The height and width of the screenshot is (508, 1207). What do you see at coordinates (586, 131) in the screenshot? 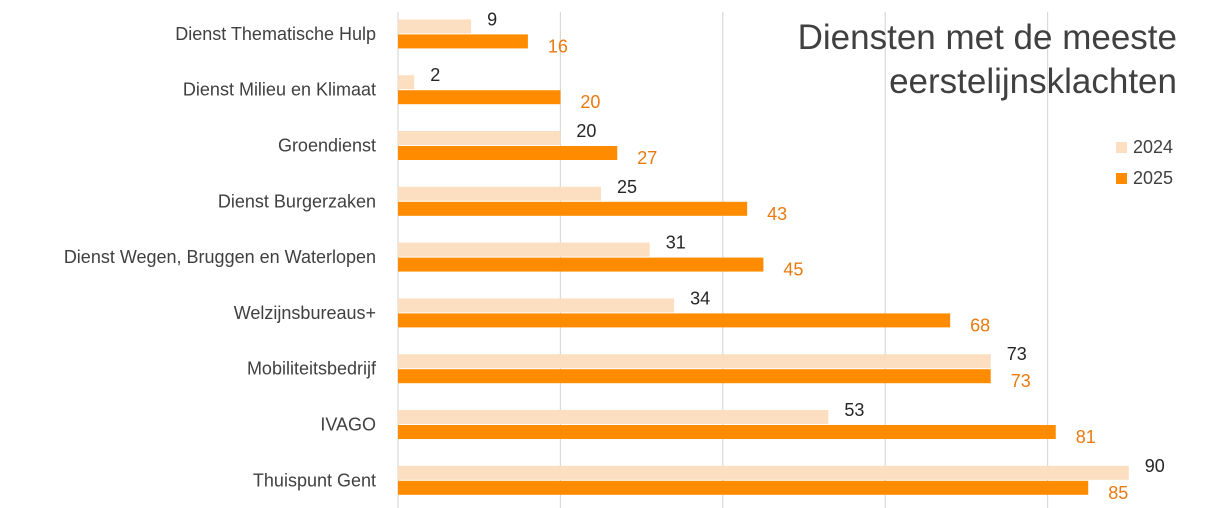
I see `data-label-2024: 20` at bounding box center [586, 131].